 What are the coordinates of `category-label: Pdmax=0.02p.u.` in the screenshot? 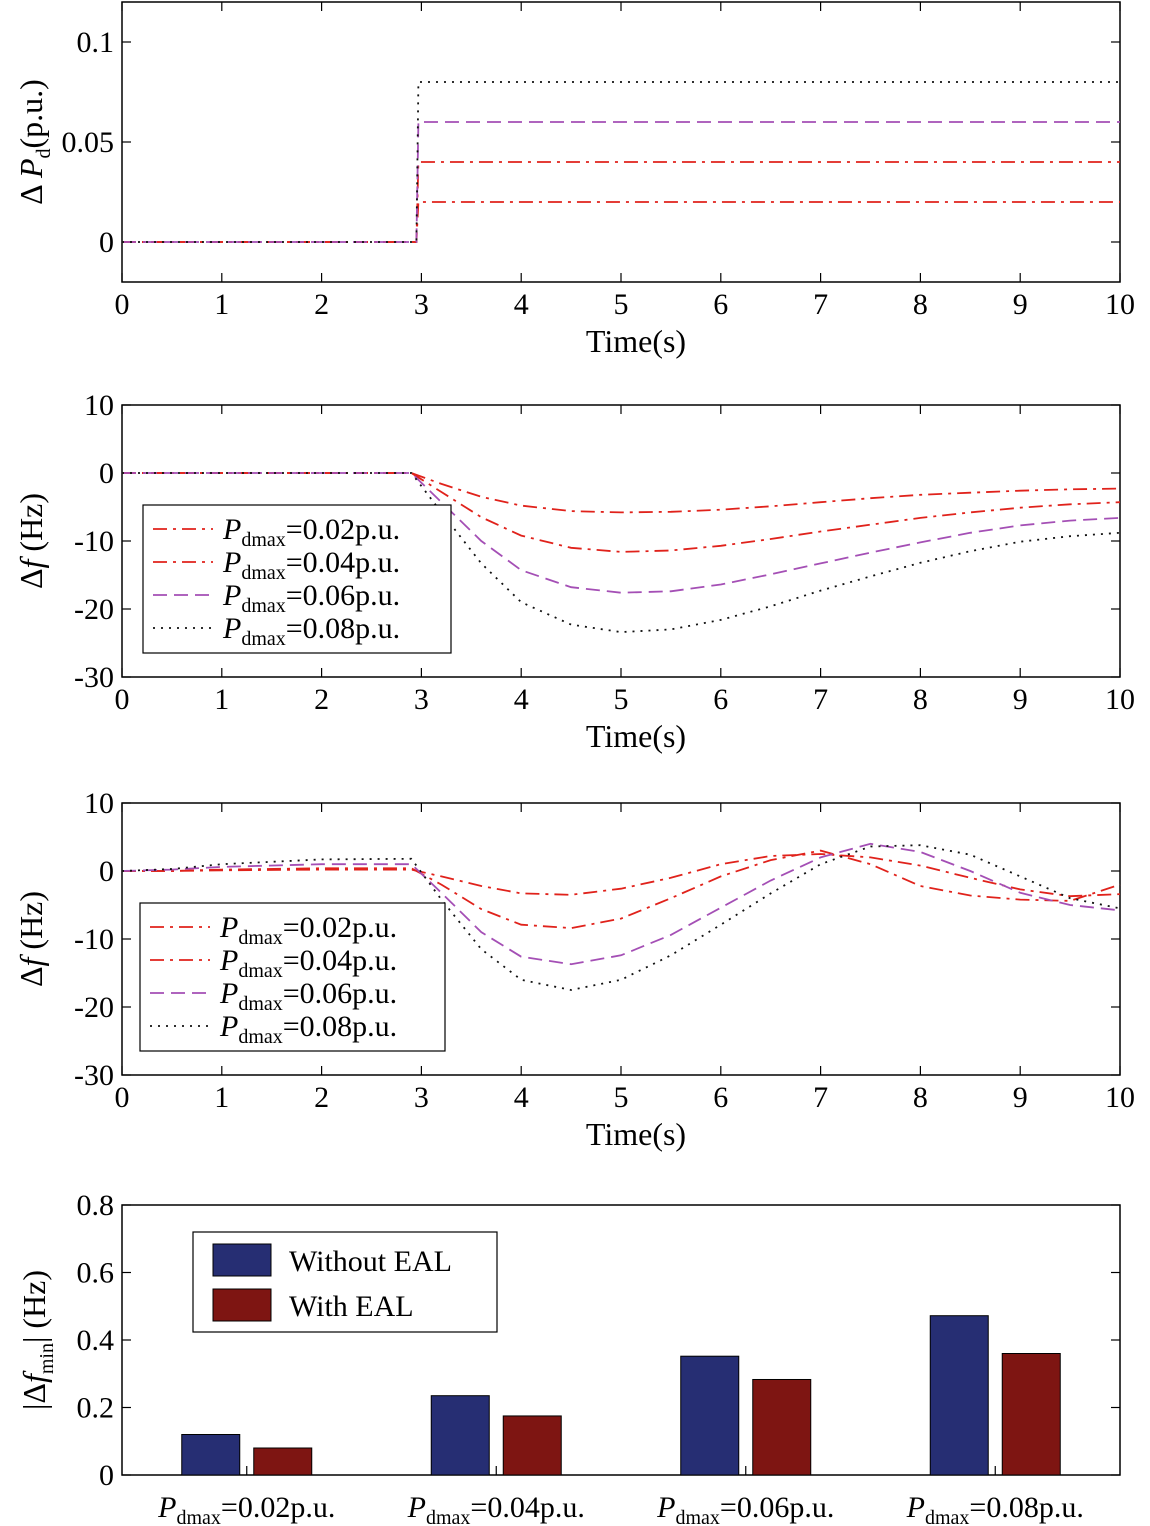 It's located at (246, 1508).